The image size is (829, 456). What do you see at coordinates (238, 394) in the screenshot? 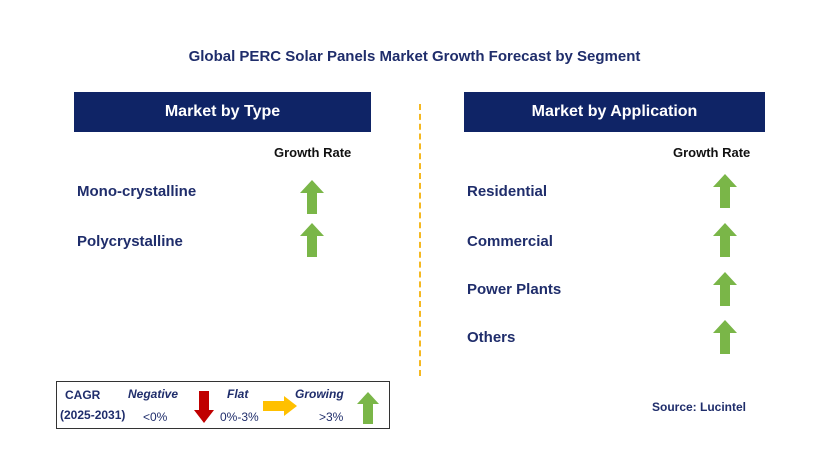
I see `legend-flat-label: Flat` at bounding box center [238, 394].